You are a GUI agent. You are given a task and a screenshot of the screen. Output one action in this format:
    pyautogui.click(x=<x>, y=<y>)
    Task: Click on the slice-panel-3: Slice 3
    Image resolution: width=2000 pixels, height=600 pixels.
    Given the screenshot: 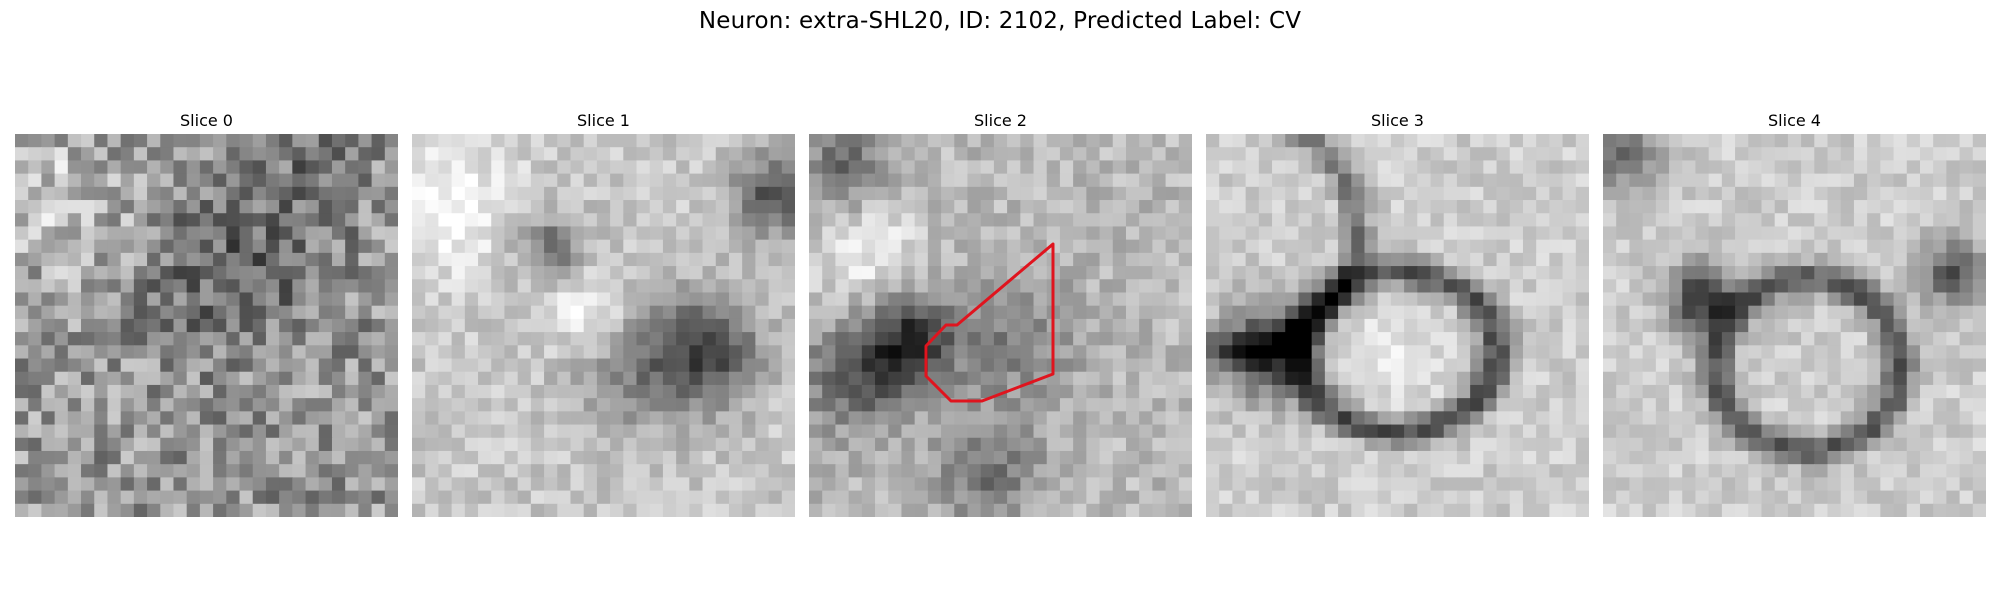 What is the action you would take?
    pyautogui.click(x=1397, y=313)
    